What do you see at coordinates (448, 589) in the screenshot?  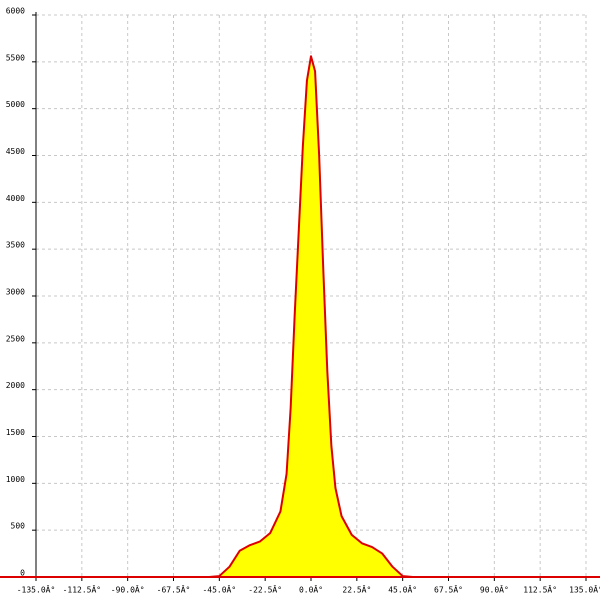 I see `x-tick-label: 67.5Â°` at bounding box center [448, 589].